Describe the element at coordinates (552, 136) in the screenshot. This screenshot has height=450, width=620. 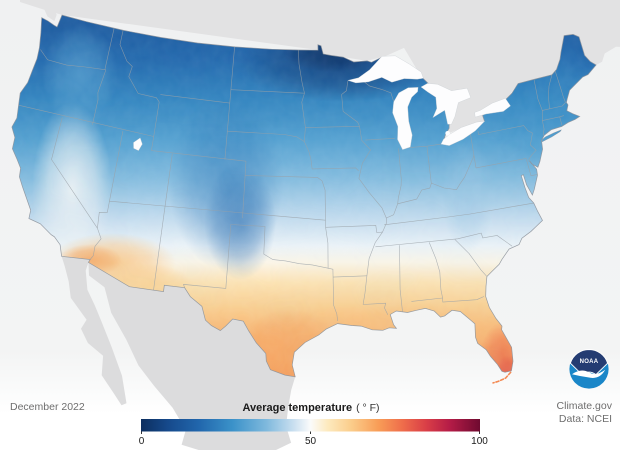
I see `long-island` at that location.